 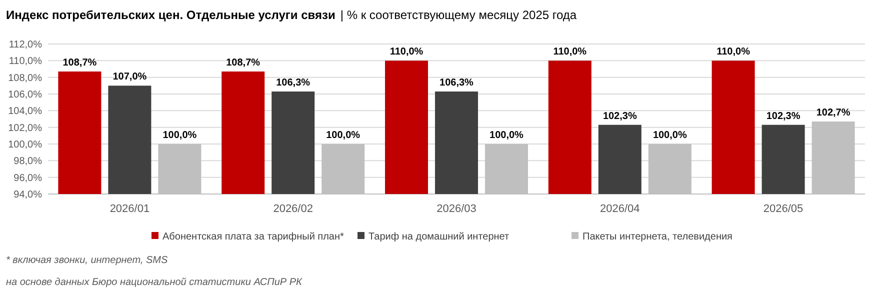 What do you see at coordinates (657, 237) in the screenshot?
I see `legend-label: Пакеты интернета, телевидения` at bounding box center [657, 237].